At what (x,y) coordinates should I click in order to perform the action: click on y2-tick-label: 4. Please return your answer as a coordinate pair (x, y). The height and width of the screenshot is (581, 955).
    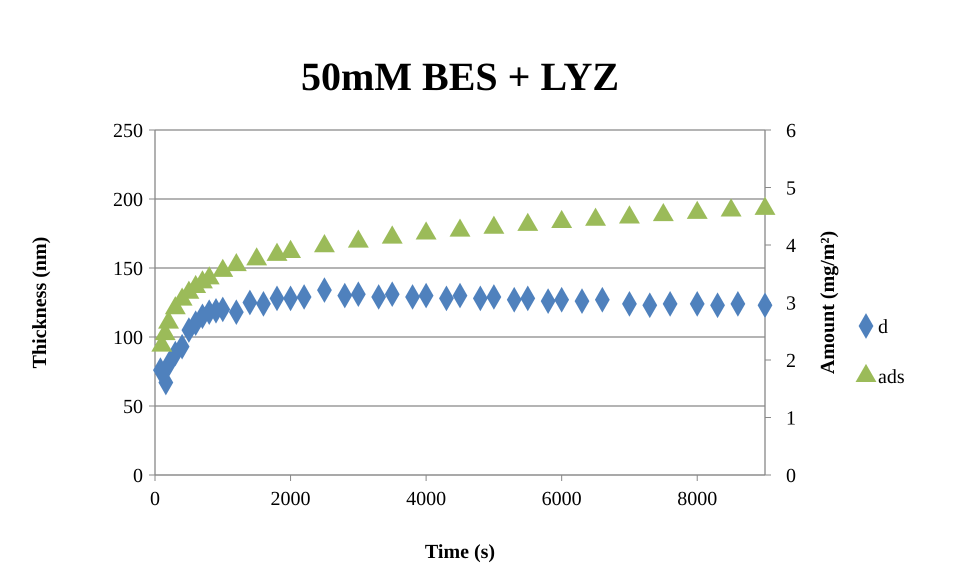
    Looking at the image, I should click on (791, 246).